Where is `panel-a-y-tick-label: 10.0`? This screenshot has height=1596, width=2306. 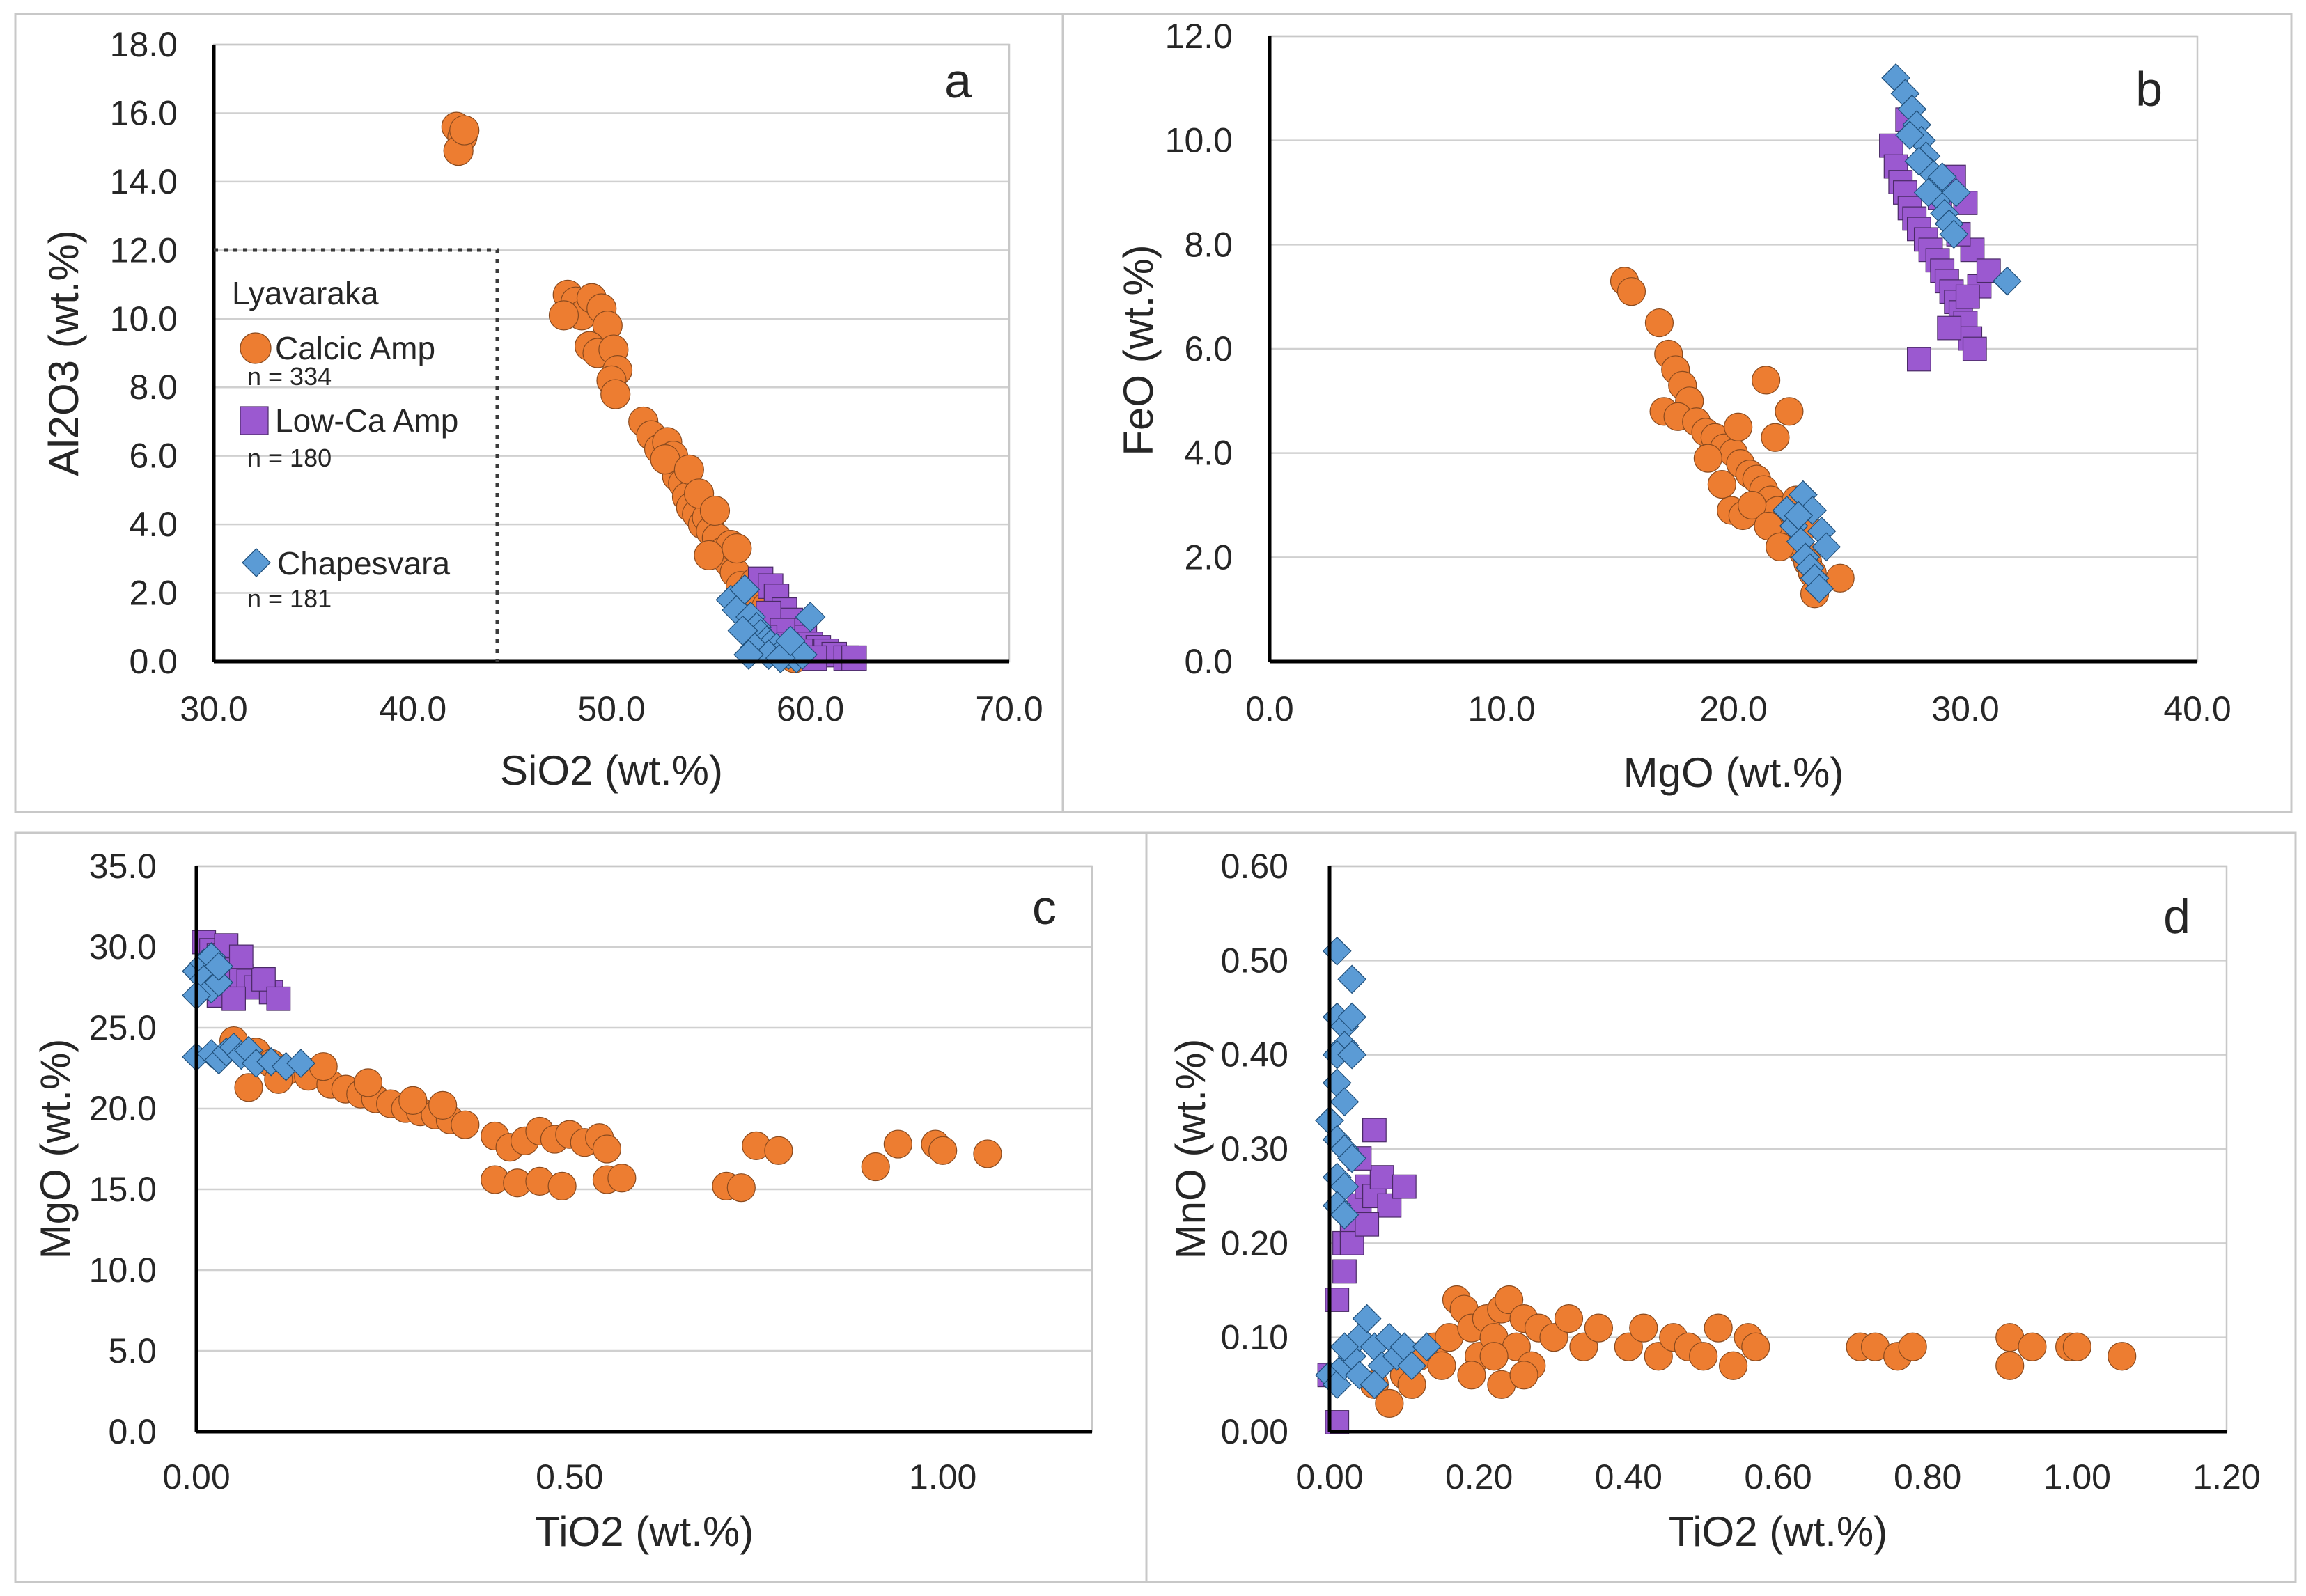
panel-a-y-tick-label: 10.0 is located at coordinates (144, 319).